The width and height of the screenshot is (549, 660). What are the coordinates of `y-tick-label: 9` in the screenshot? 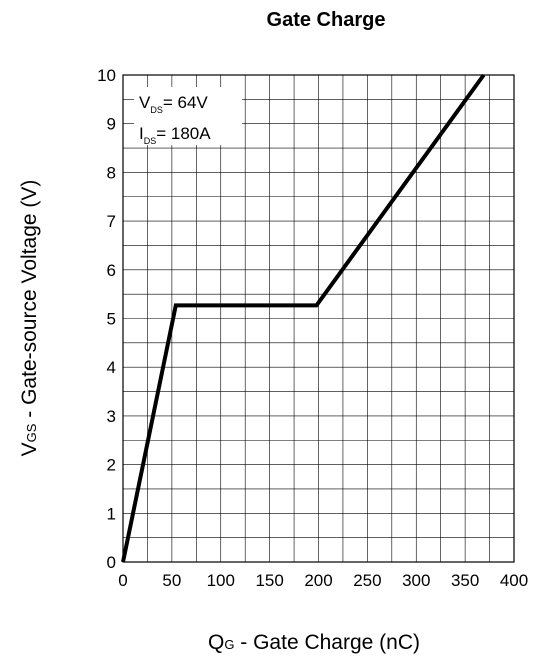 It's located at (111, 124).